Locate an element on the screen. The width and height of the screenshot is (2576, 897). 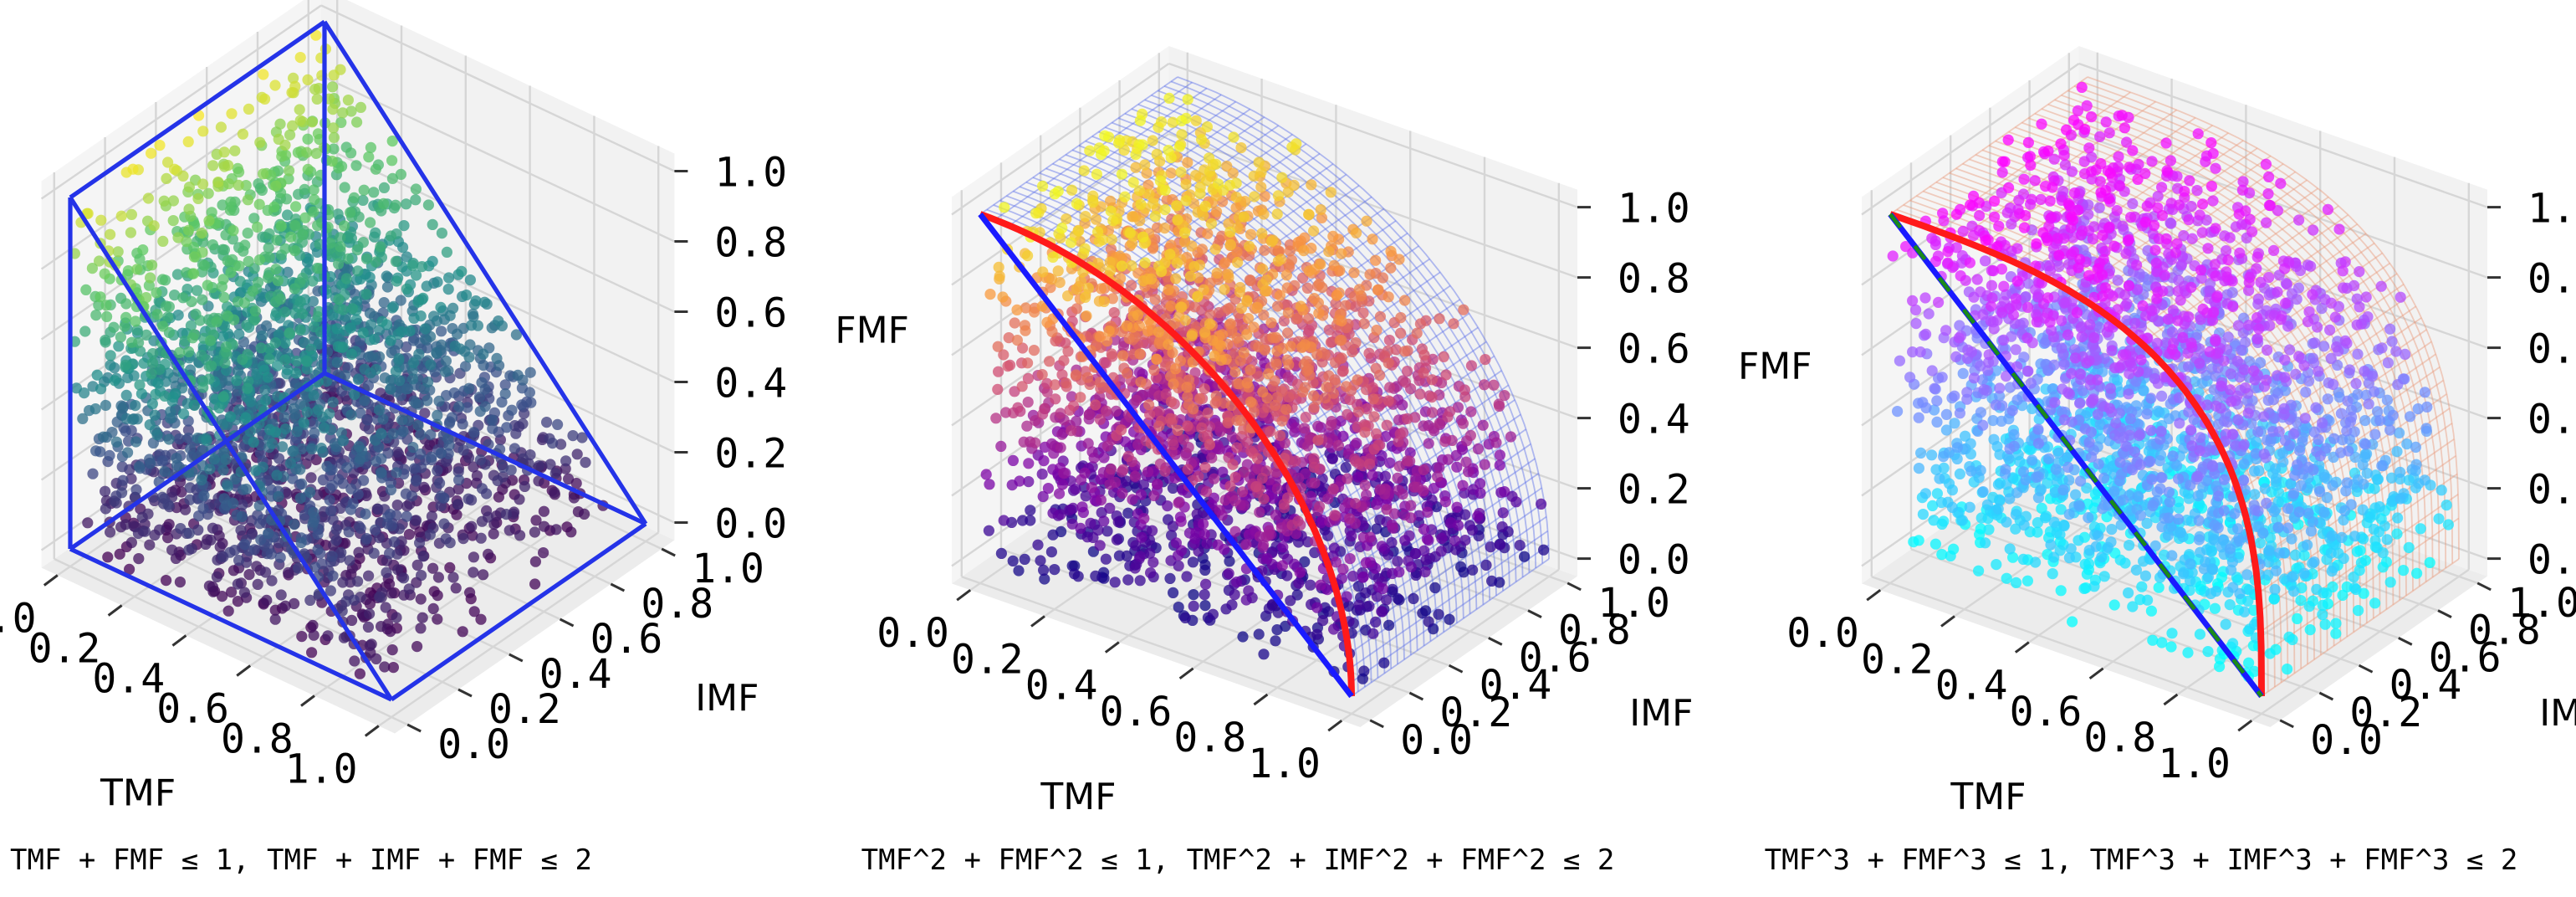
z-tick-label: 0.0 is located at coordinates (750, 524).